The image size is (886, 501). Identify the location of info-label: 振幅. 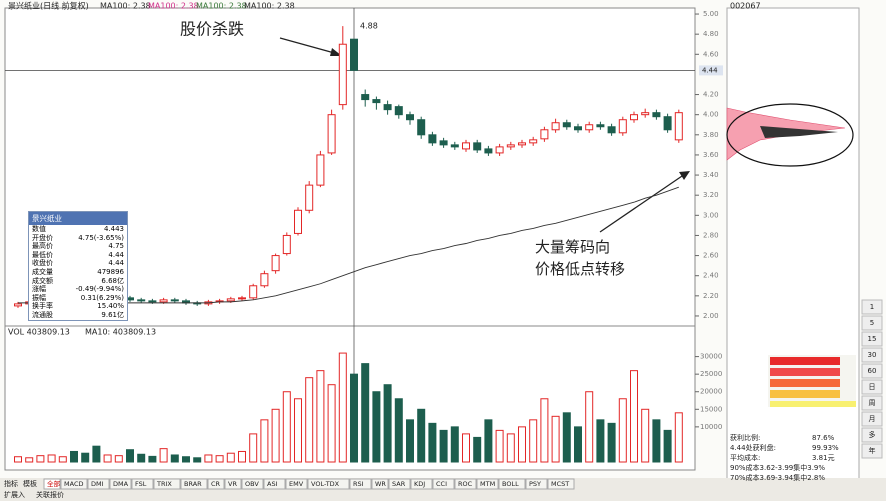
(39, 297).